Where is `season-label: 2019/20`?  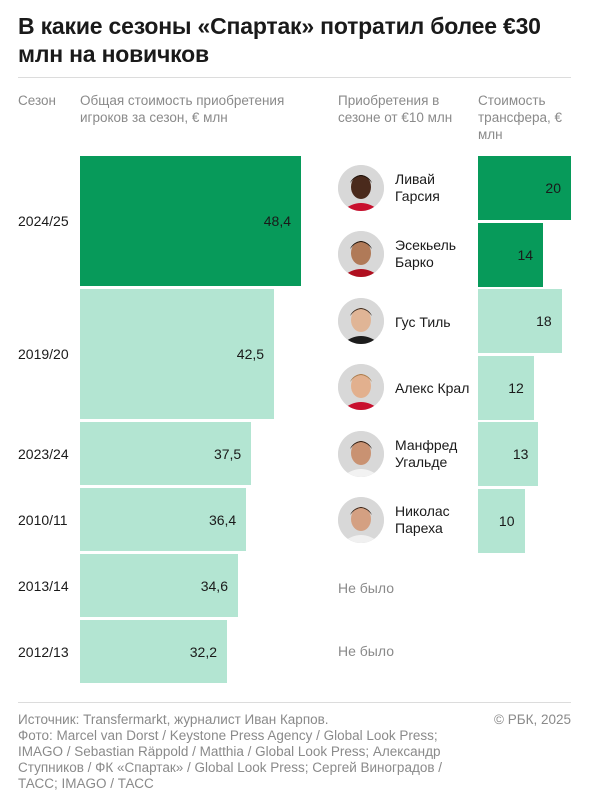 season-label: 2019/20 is located at coordinates (43, 354).